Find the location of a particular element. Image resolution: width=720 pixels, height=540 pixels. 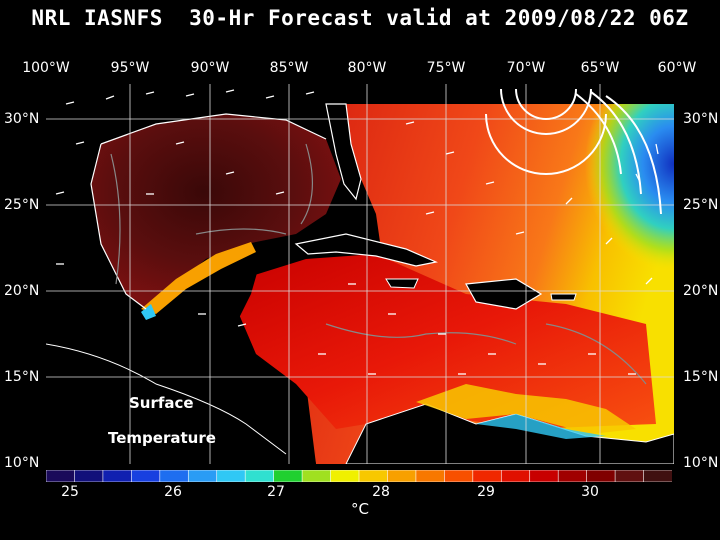

colorbar-label-26: 26 is located at coordinates (173, 492).